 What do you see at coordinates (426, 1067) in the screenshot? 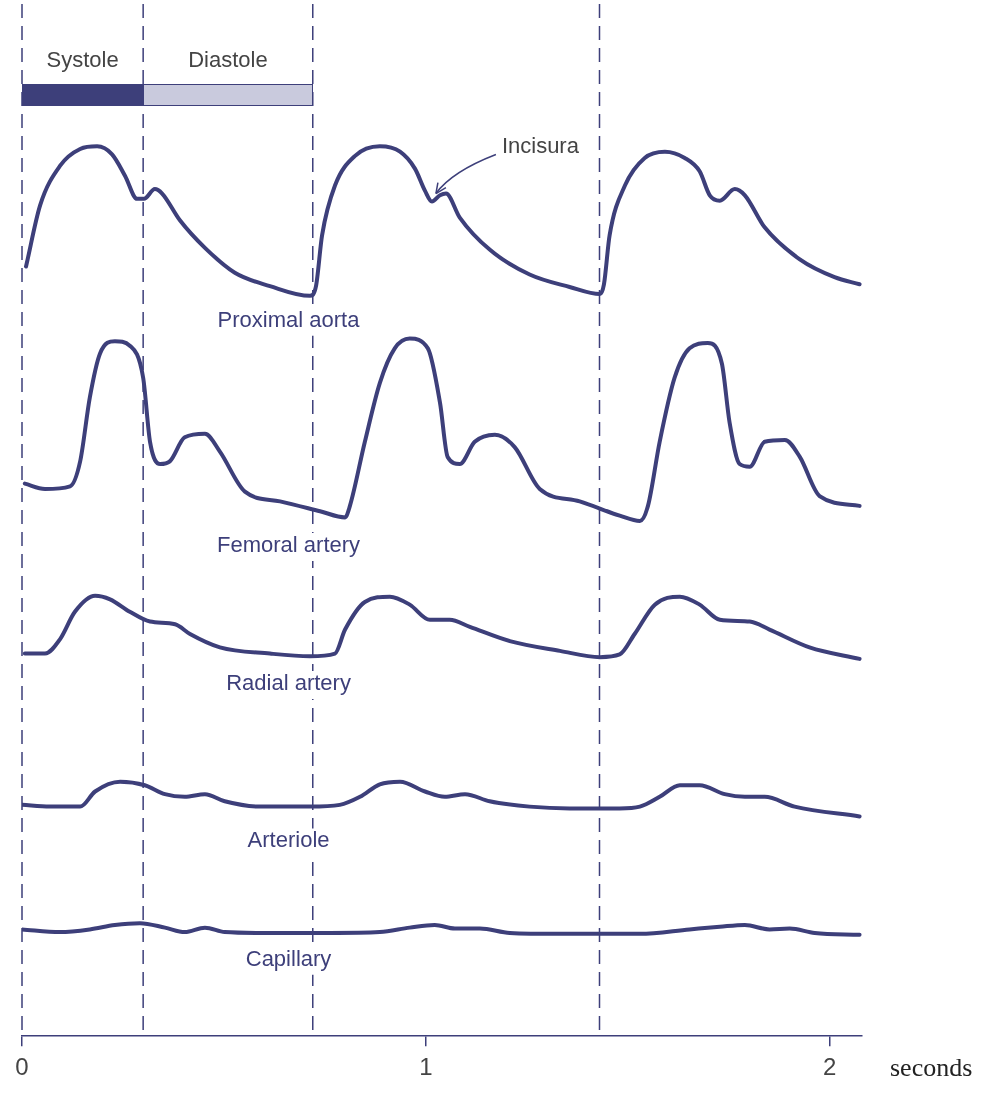
I see `x-tick-label: 1` at bounding box center [426, 1067].